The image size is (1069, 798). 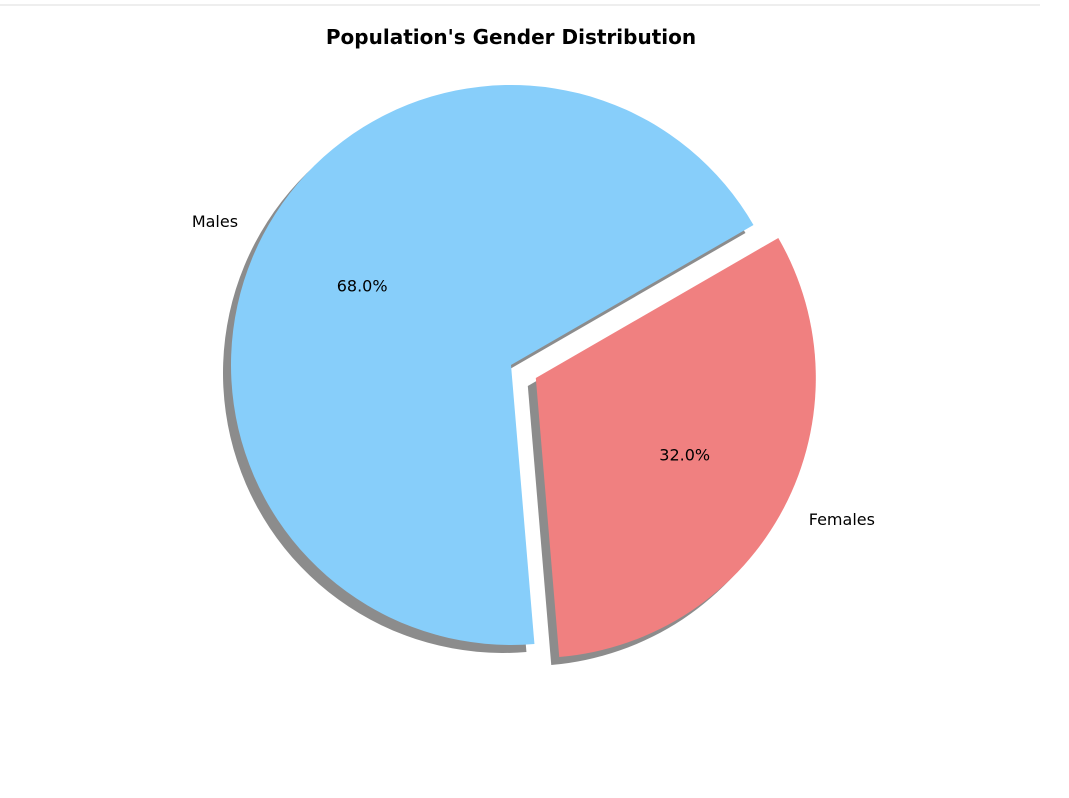 I want to click on slice-label-females: Females, so click(x=842, y=519).